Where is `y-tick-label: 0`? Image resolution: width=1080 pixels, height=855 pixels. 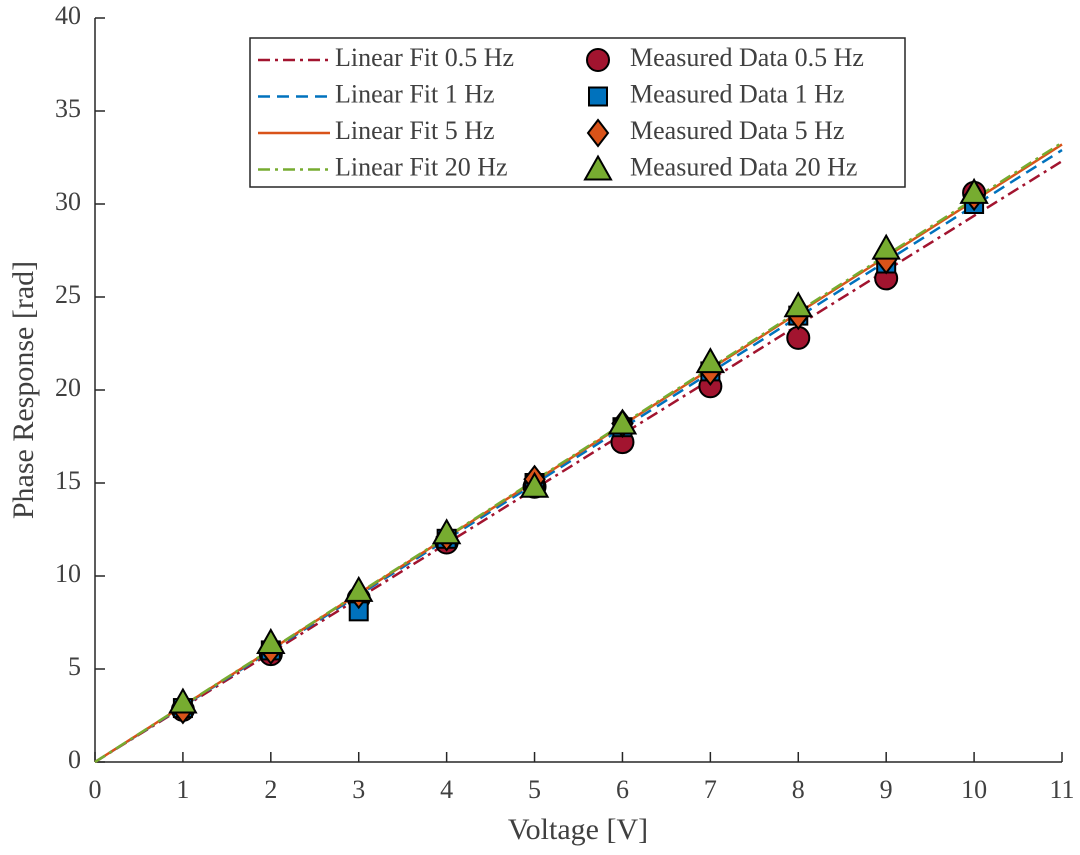 y-tick-label: 0 is located at coordinates (74, 759).